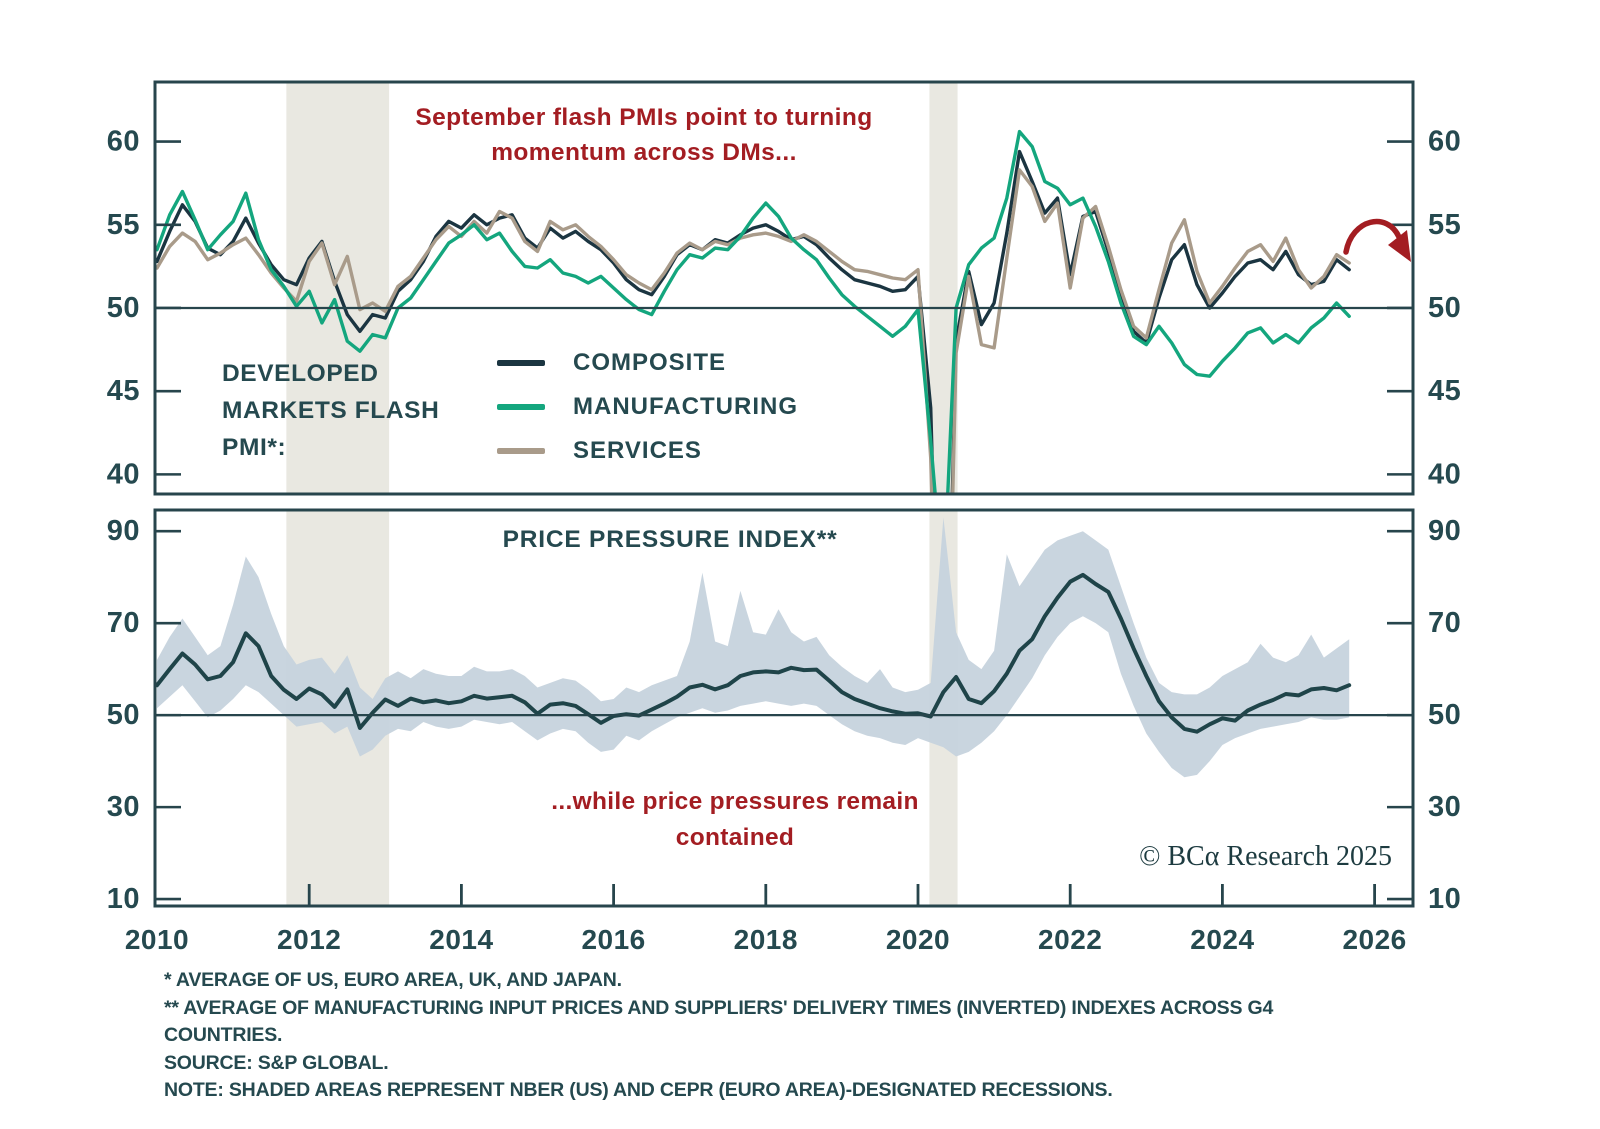 The image size is (1600, 1129). I want to click on x-axis-year-label: 2022, so click(1070, 939).